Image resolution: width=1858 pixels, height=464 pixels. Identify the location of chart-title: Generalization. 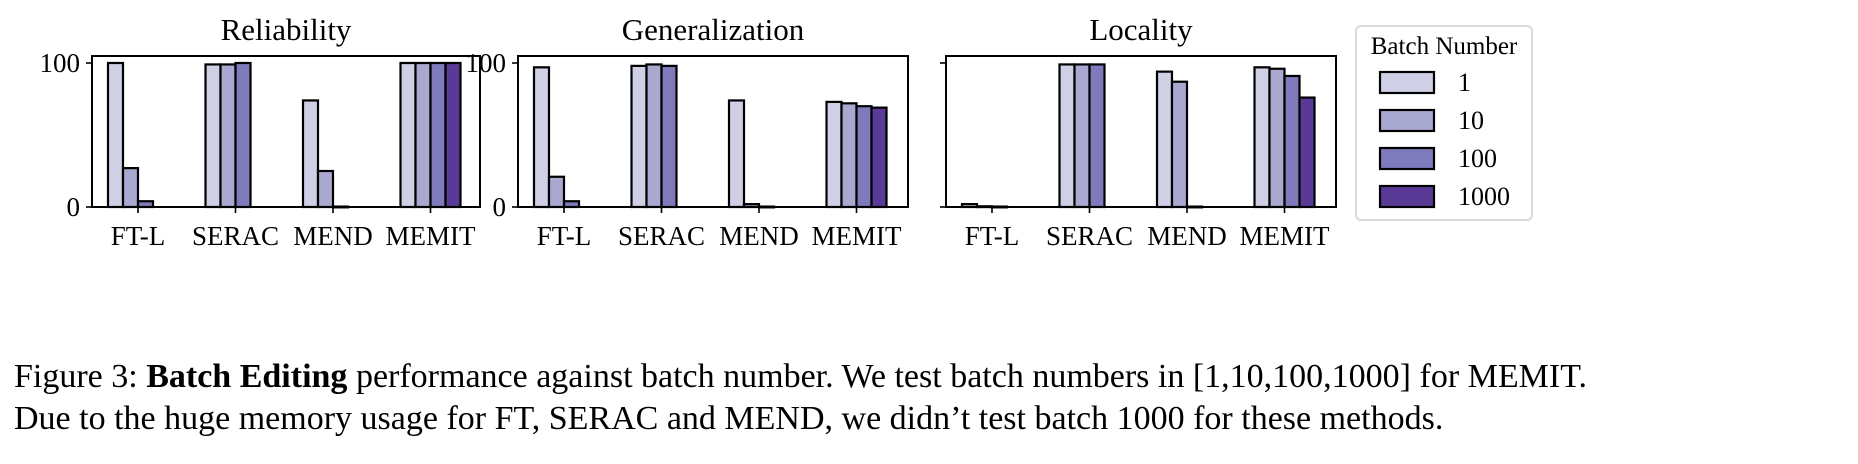
(713, 29).